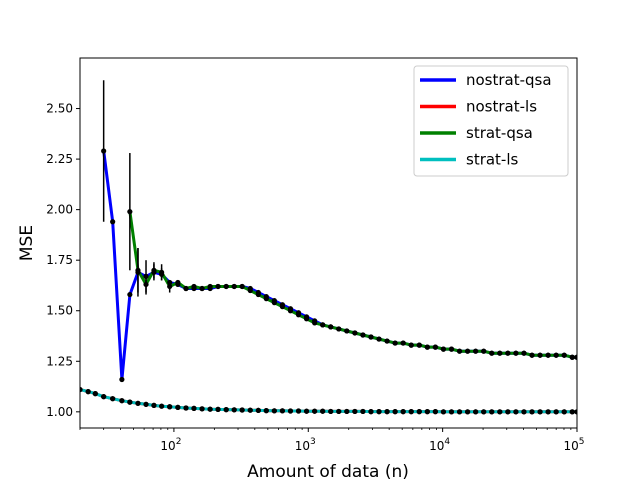  I want to click on legend-label-strat-ls: strat-ls, so click(492, 160).